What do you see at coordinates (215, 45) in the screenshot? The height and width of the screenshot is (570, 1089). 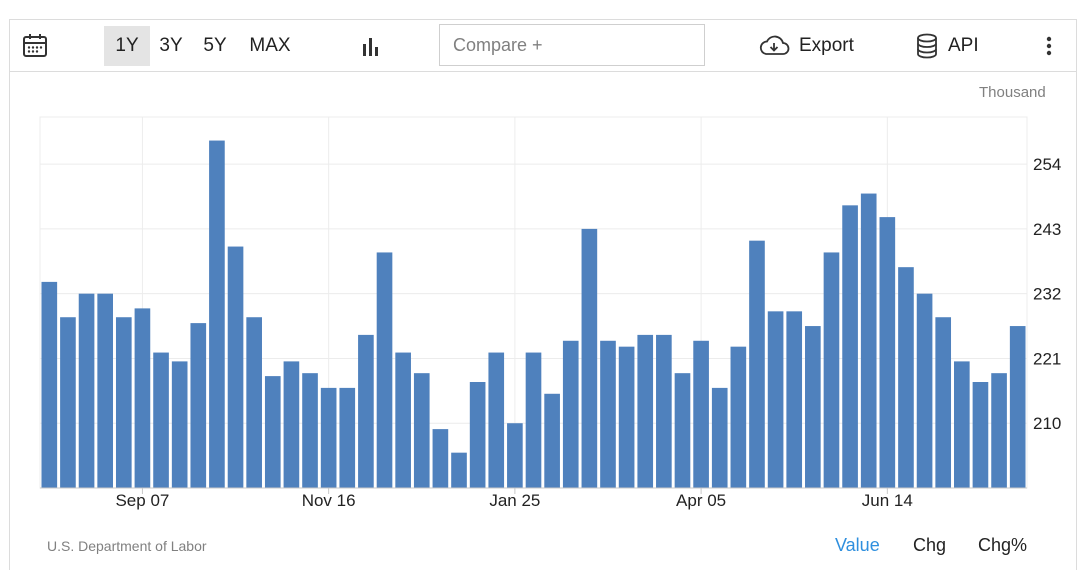 I see `range-5y-button: 5Y` at bounding box center [215, 45].